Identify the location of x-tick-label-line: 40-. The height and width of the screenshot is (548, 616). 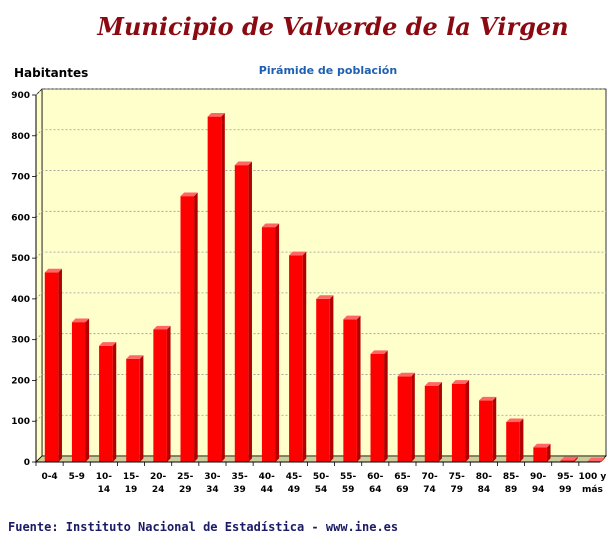
(267, 477).